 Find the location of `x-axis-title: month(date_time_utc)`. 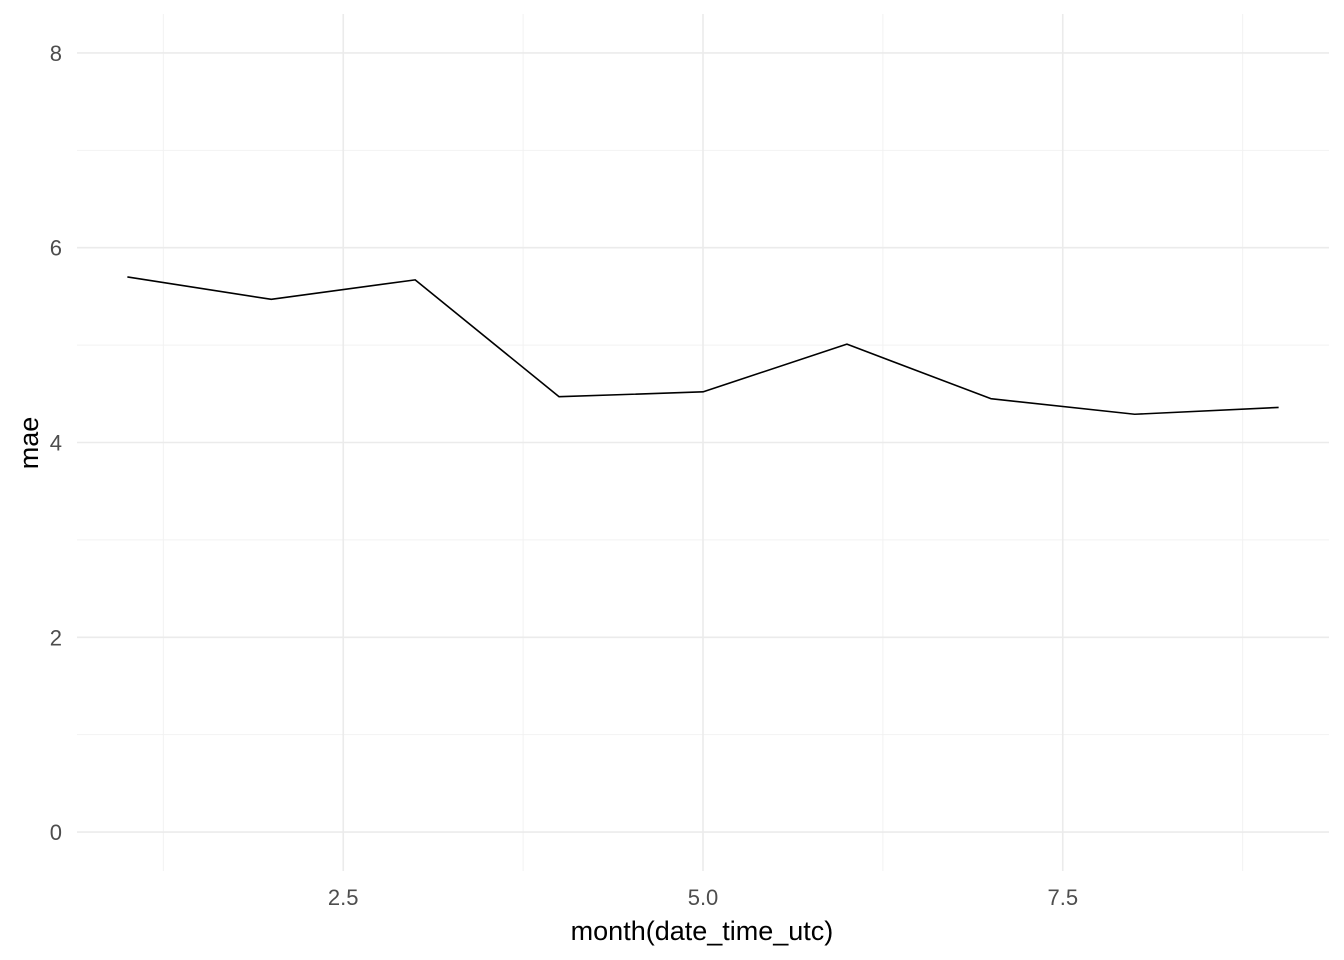

x-axis-title: month(date_time_utc) is located at coordinates (702, 931).